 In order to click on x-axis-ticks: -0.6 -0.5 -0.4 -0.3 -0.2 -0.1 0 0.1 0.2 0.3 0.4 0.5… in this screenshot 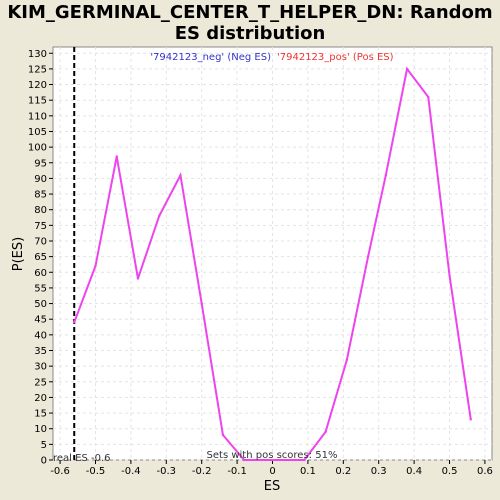, I will do `click(271, 468)`.